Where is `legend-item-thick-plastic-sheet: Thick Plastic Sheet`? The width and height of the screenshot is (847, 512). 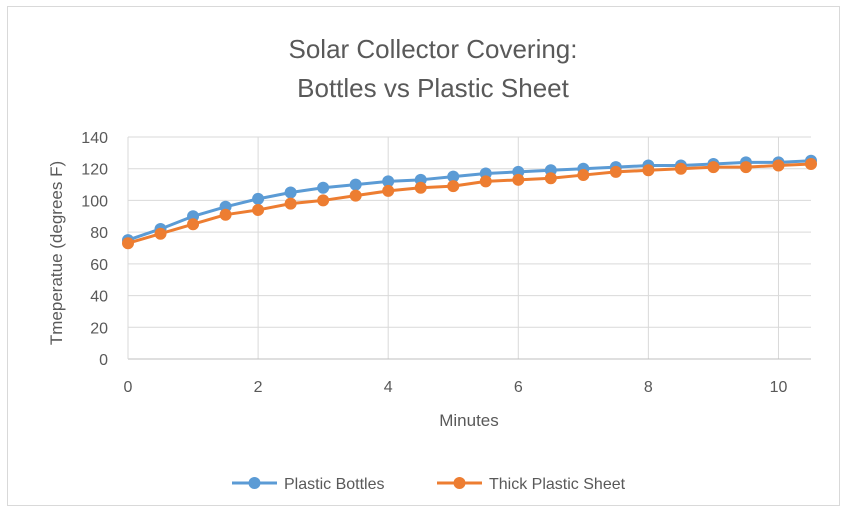
legend-item-thick-plastic-sheet: Thick Plastic Sheet is located at coordinates (531, 484).